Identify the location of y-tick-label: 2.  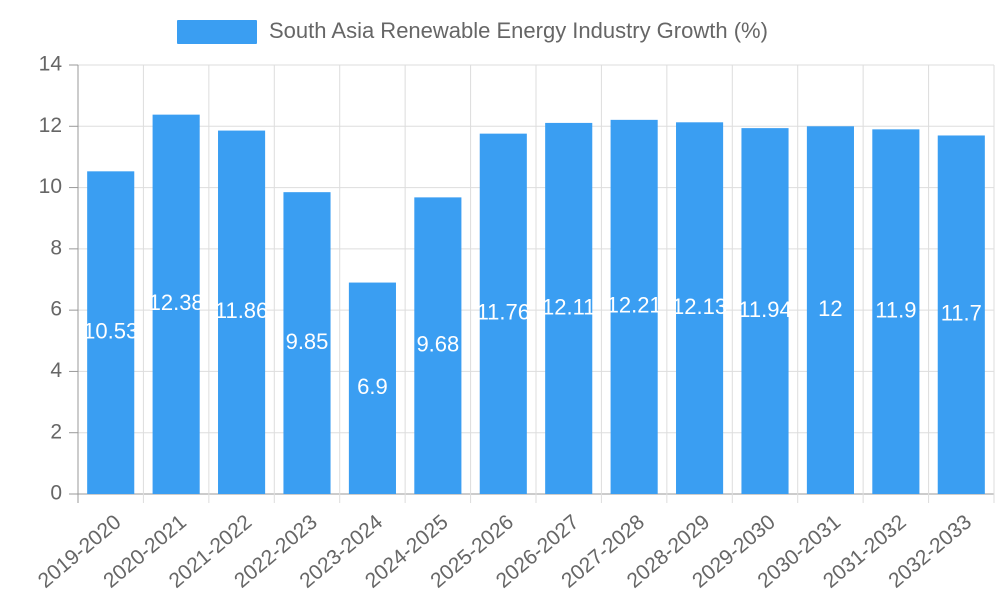
(56, 431).